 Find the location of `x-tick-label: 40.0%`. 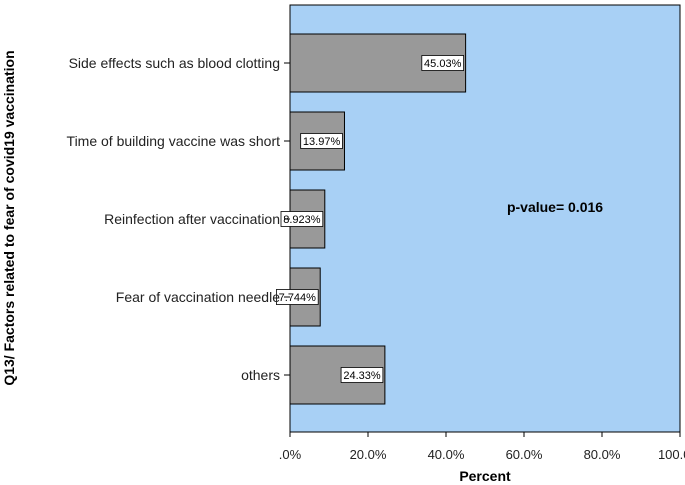

x-tick-label: 40.0% is located at coordinates (446, 454).